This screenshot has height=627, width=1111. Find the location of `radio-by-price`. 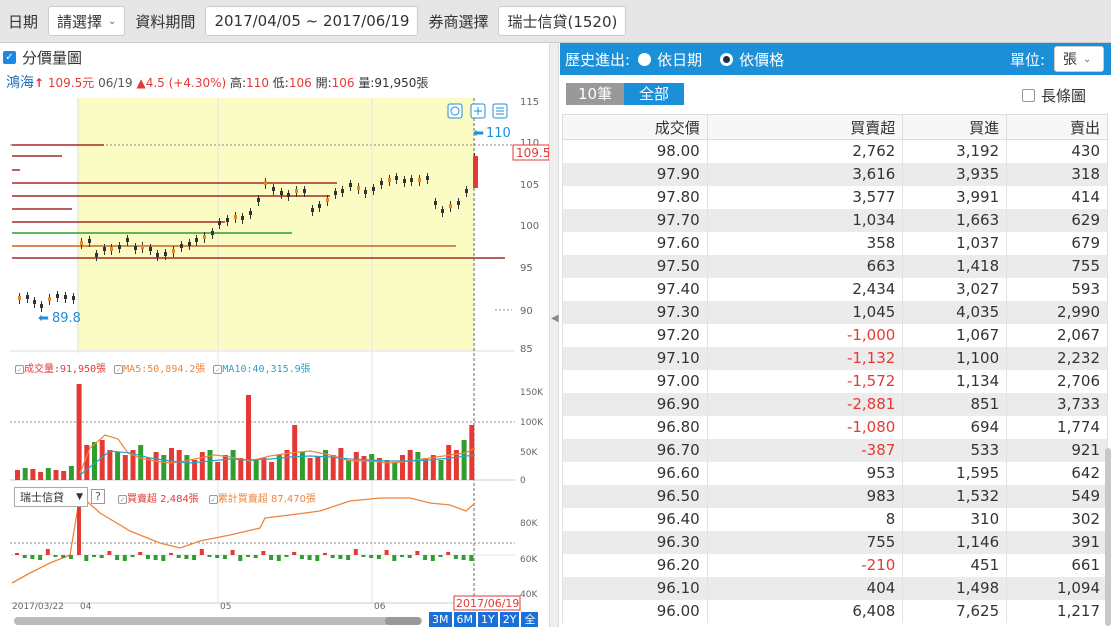

radio-by-price is located at coordinates (727, 59).